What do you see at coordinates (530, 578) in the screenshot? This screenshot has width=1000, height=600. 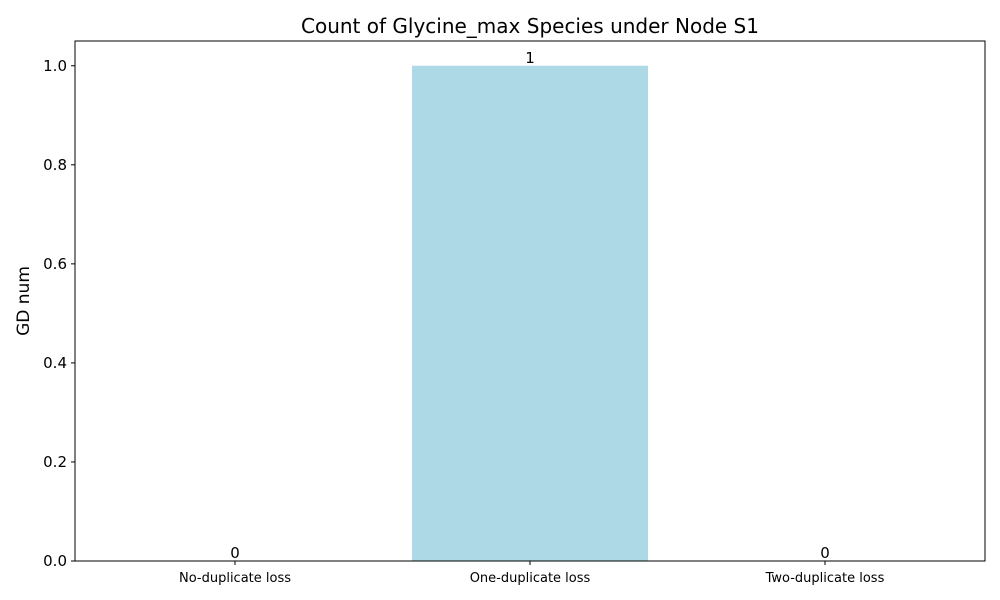 I see `x-tick-label: One-duplicate loss` at bounding box center [530, 578].